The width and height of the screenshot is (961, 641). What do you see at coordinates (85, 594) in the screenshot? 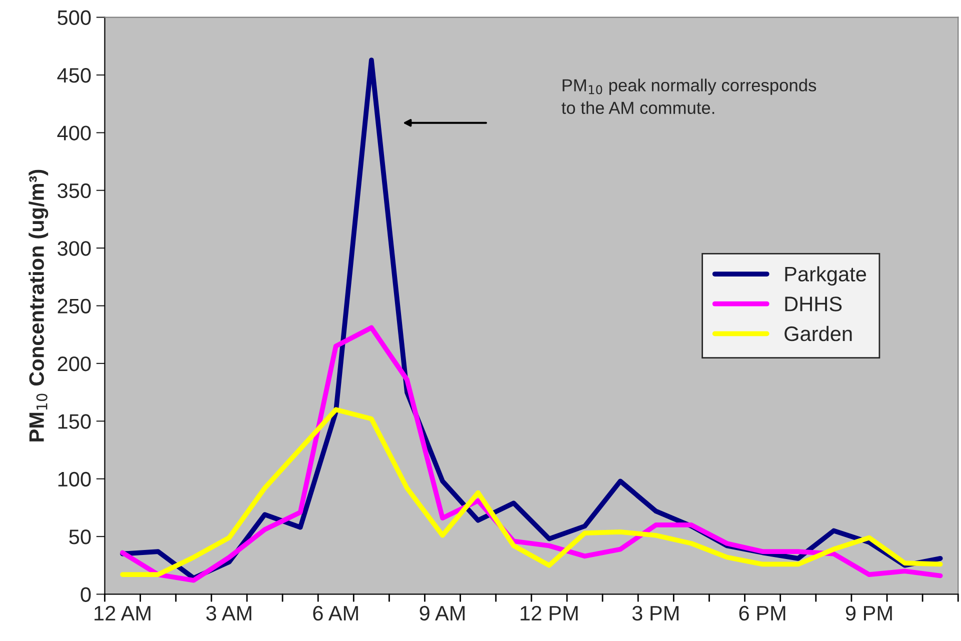
I see `y-tick-label: 0` at bounding box center [85, 594].